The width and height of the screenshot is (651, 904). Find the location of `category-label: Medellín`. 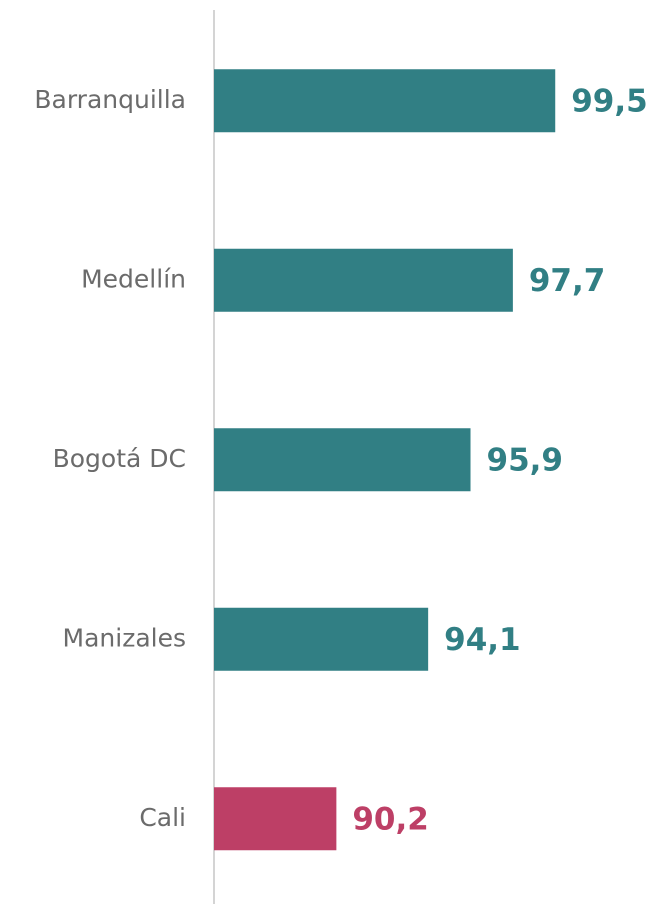

category-label: Medellín is located at coordinates (133, 278).